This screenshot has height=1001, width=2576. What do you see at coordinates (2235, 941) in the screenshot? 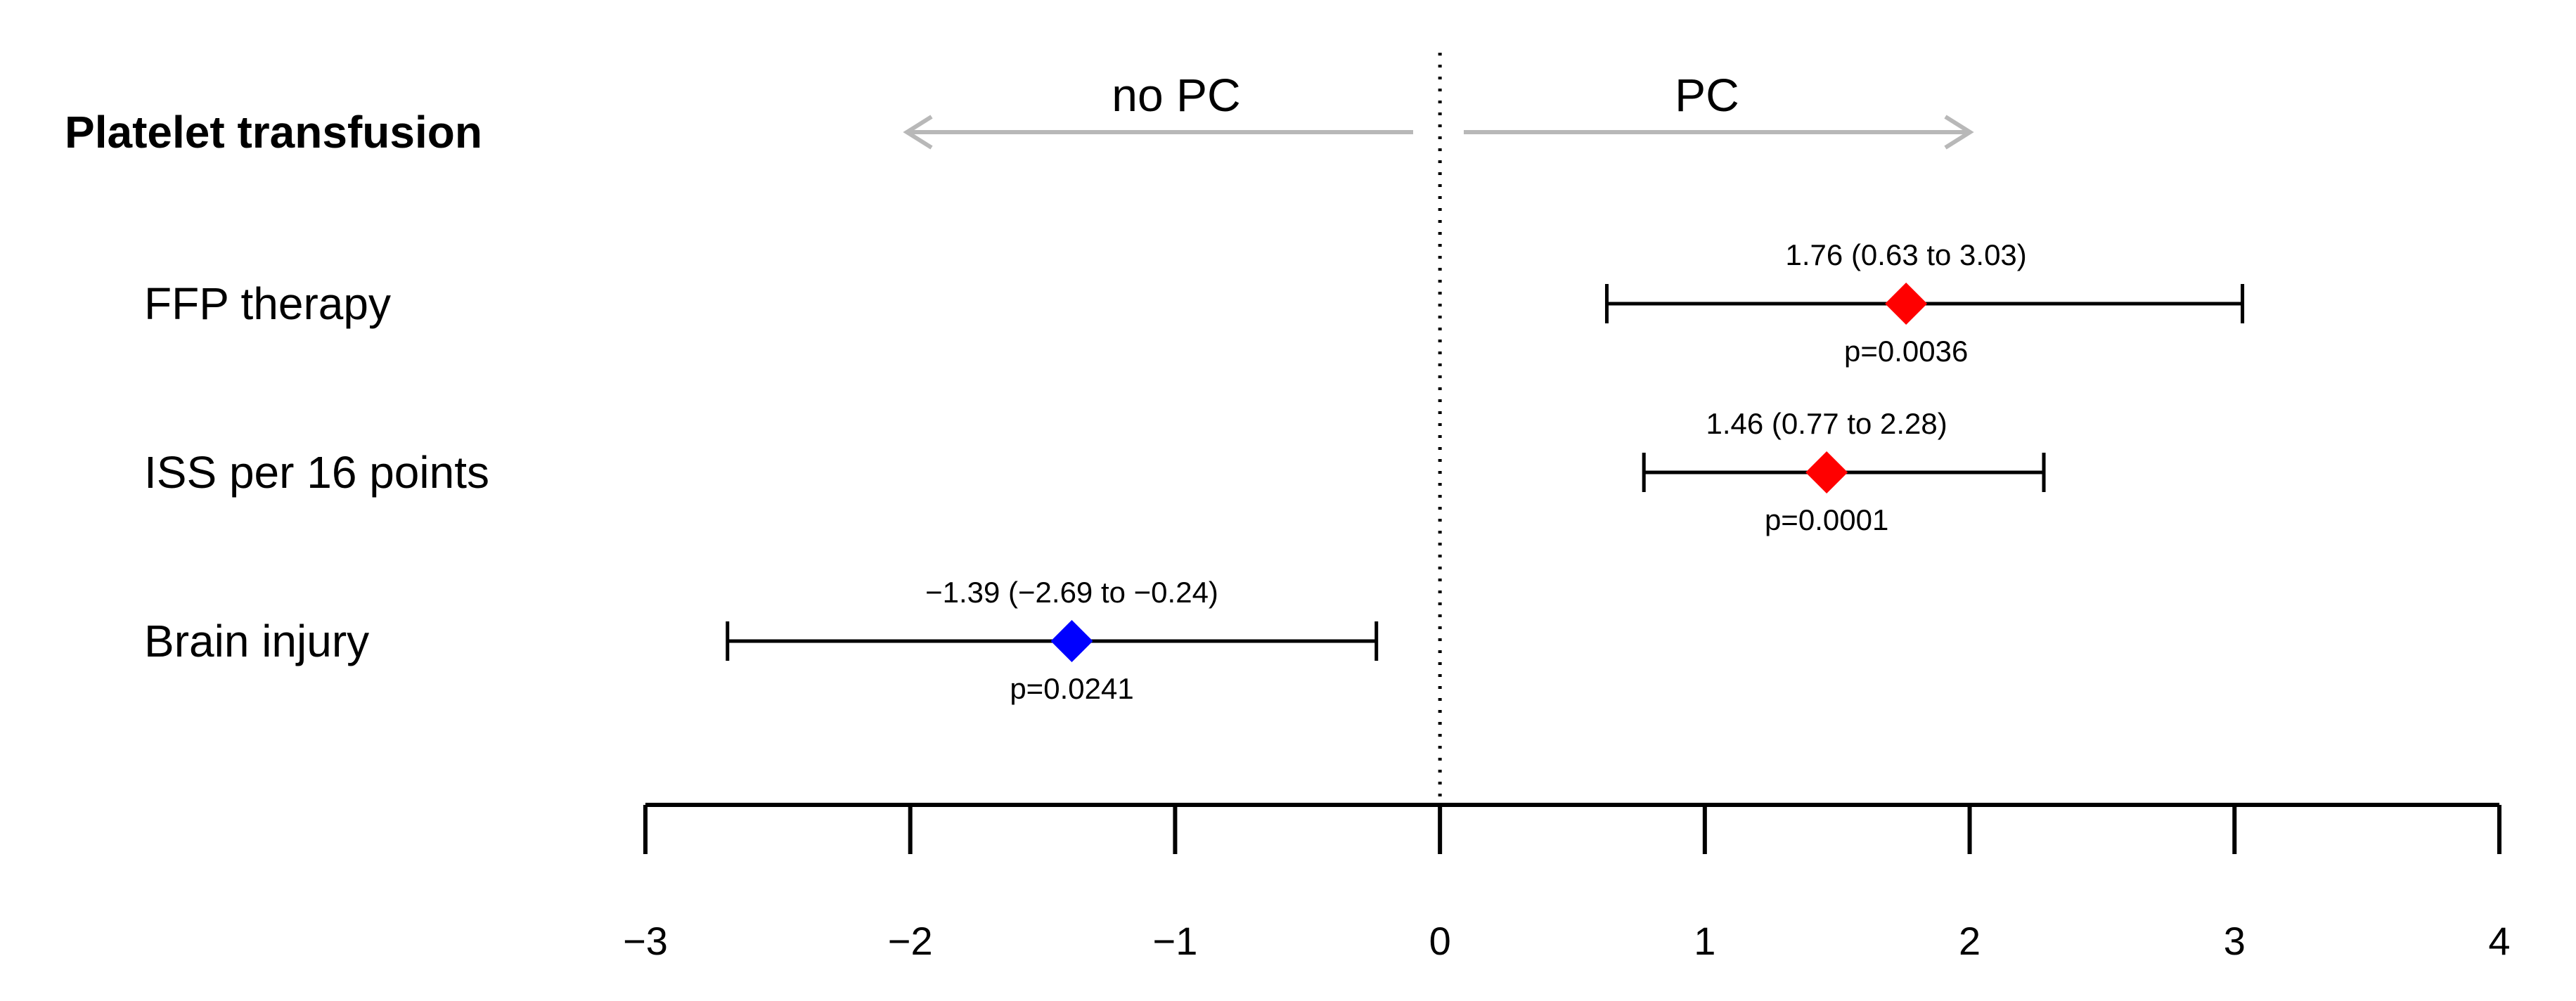
I see `x-tick-label: 3` at bounding box center [2235, 941].